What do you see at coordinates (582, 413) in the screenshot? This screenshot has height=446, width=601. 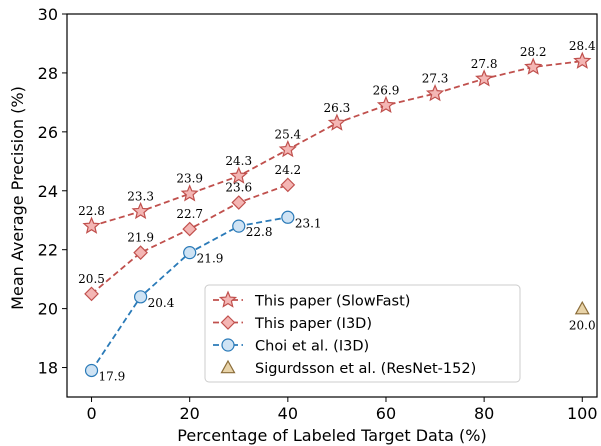 I see `x-tick-label: 100` at bounding box center [582, 413].